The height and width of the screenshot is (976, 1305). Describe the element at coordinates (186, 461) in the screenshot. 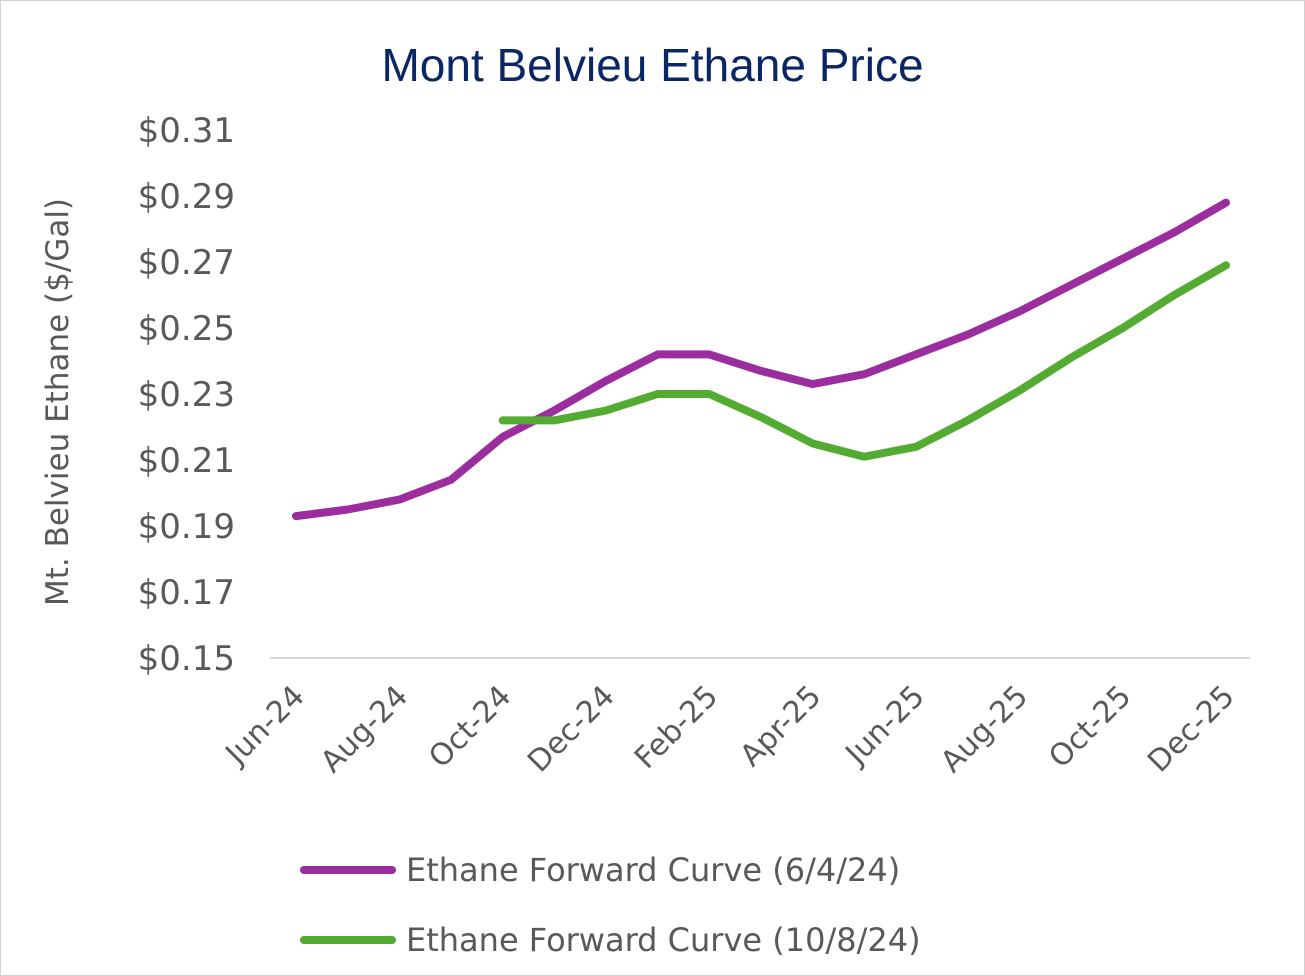

I see `y-tick-label: $0.21` at that location.